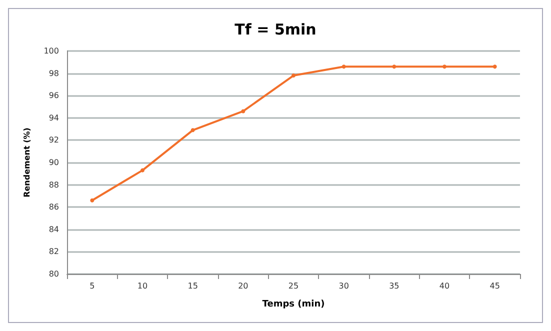 This screenshot has height=331, width=551. What do you see at coordinates (53, 162) in the screenshot?
I see `y-tick-label: 90` at bounding box center [53, 162].